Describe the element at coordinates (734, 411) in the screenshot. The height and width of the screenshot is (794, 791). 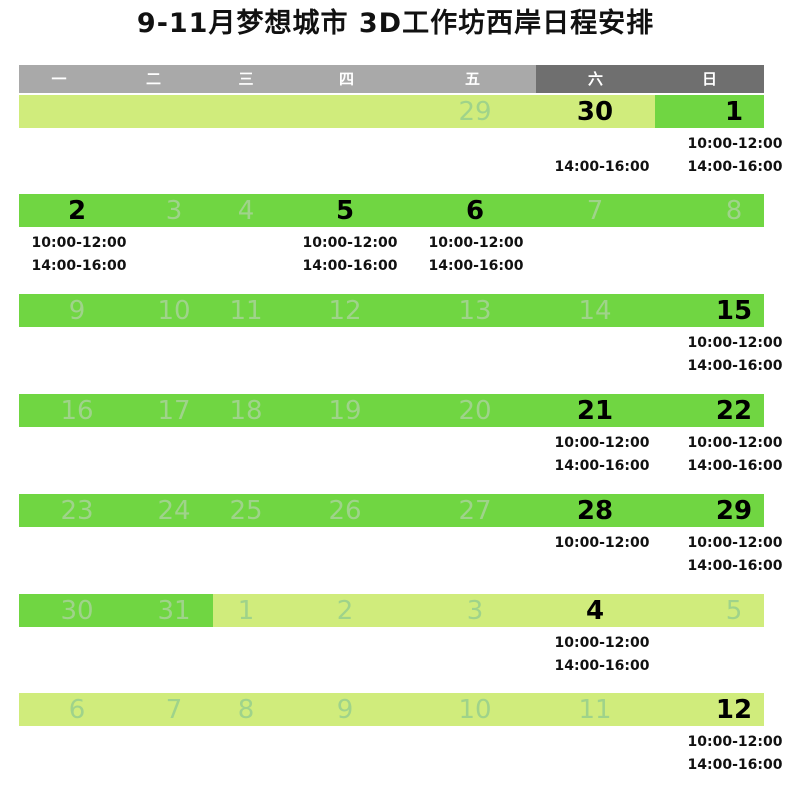
I see `session-date: 22` at that location.